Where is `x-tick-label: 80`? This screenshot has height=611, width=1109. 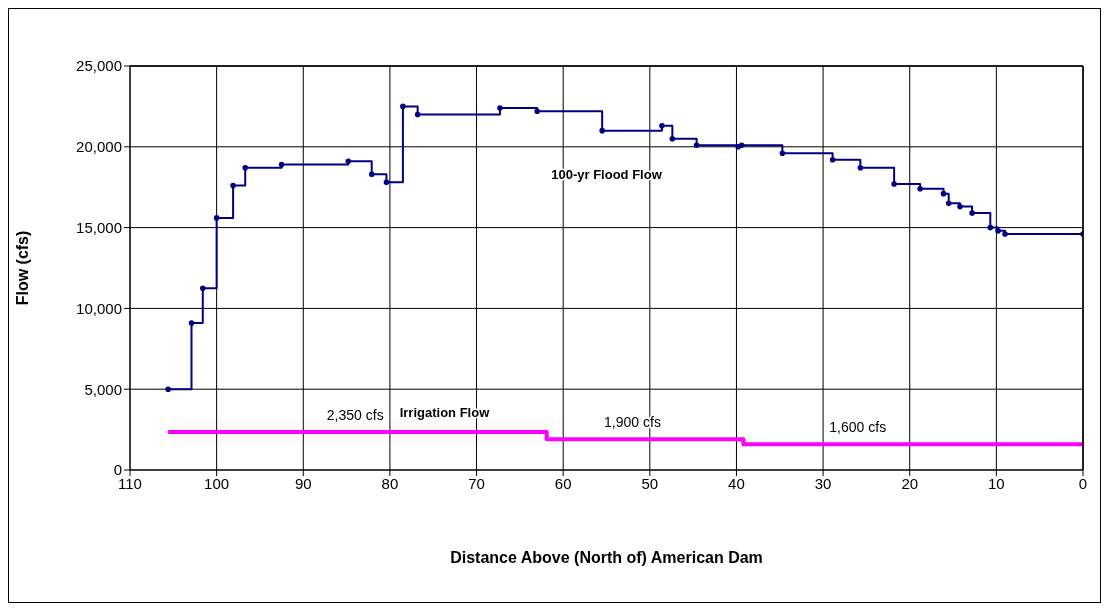 x-tick-label: 80 is located at coordinates (390, 483).